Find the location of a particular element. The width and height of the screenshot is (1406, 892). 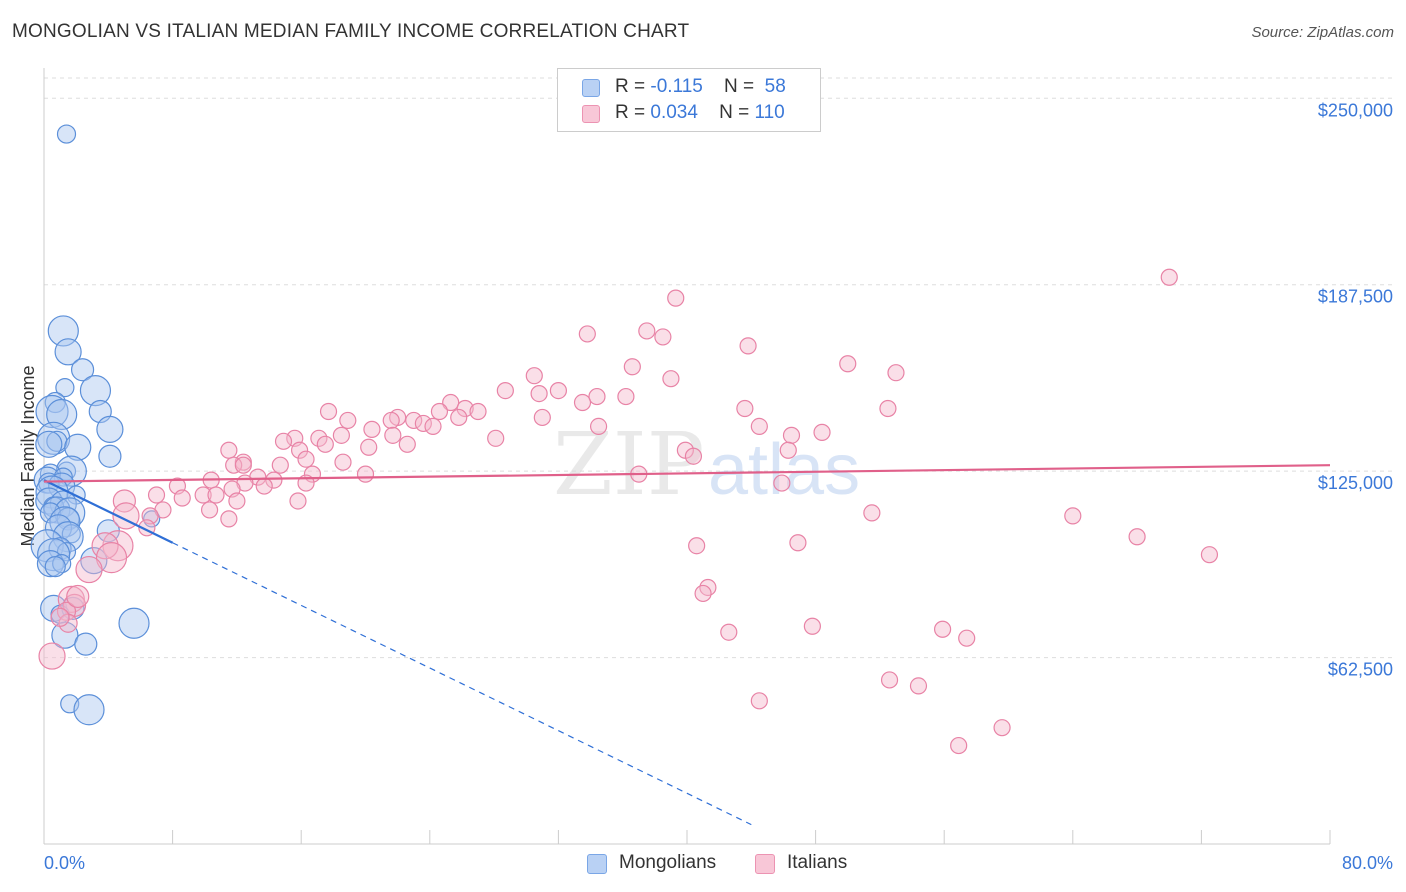

legend-swatch-pink is located at coordinates (591, 114).